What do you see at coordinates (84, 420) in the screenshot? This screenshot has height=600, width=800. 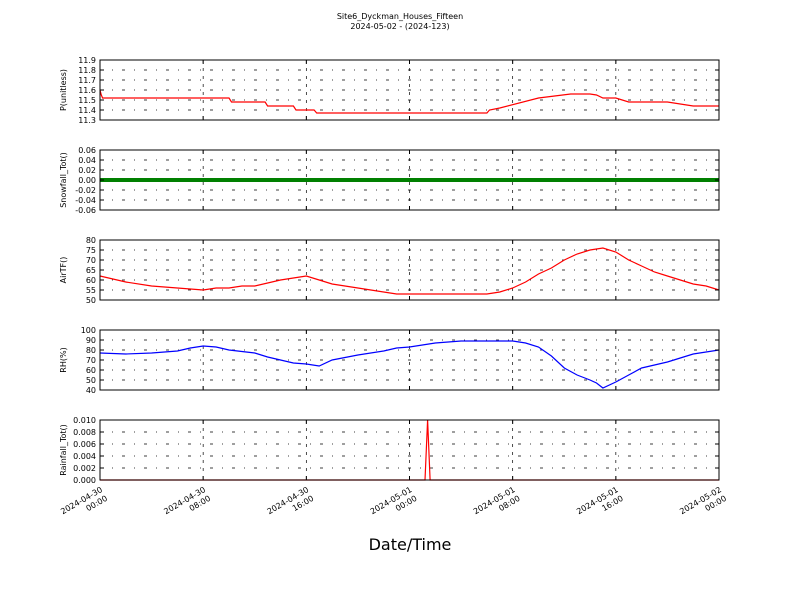 I see `y-tick-label: 0.010` at bounding box center [84, 420].